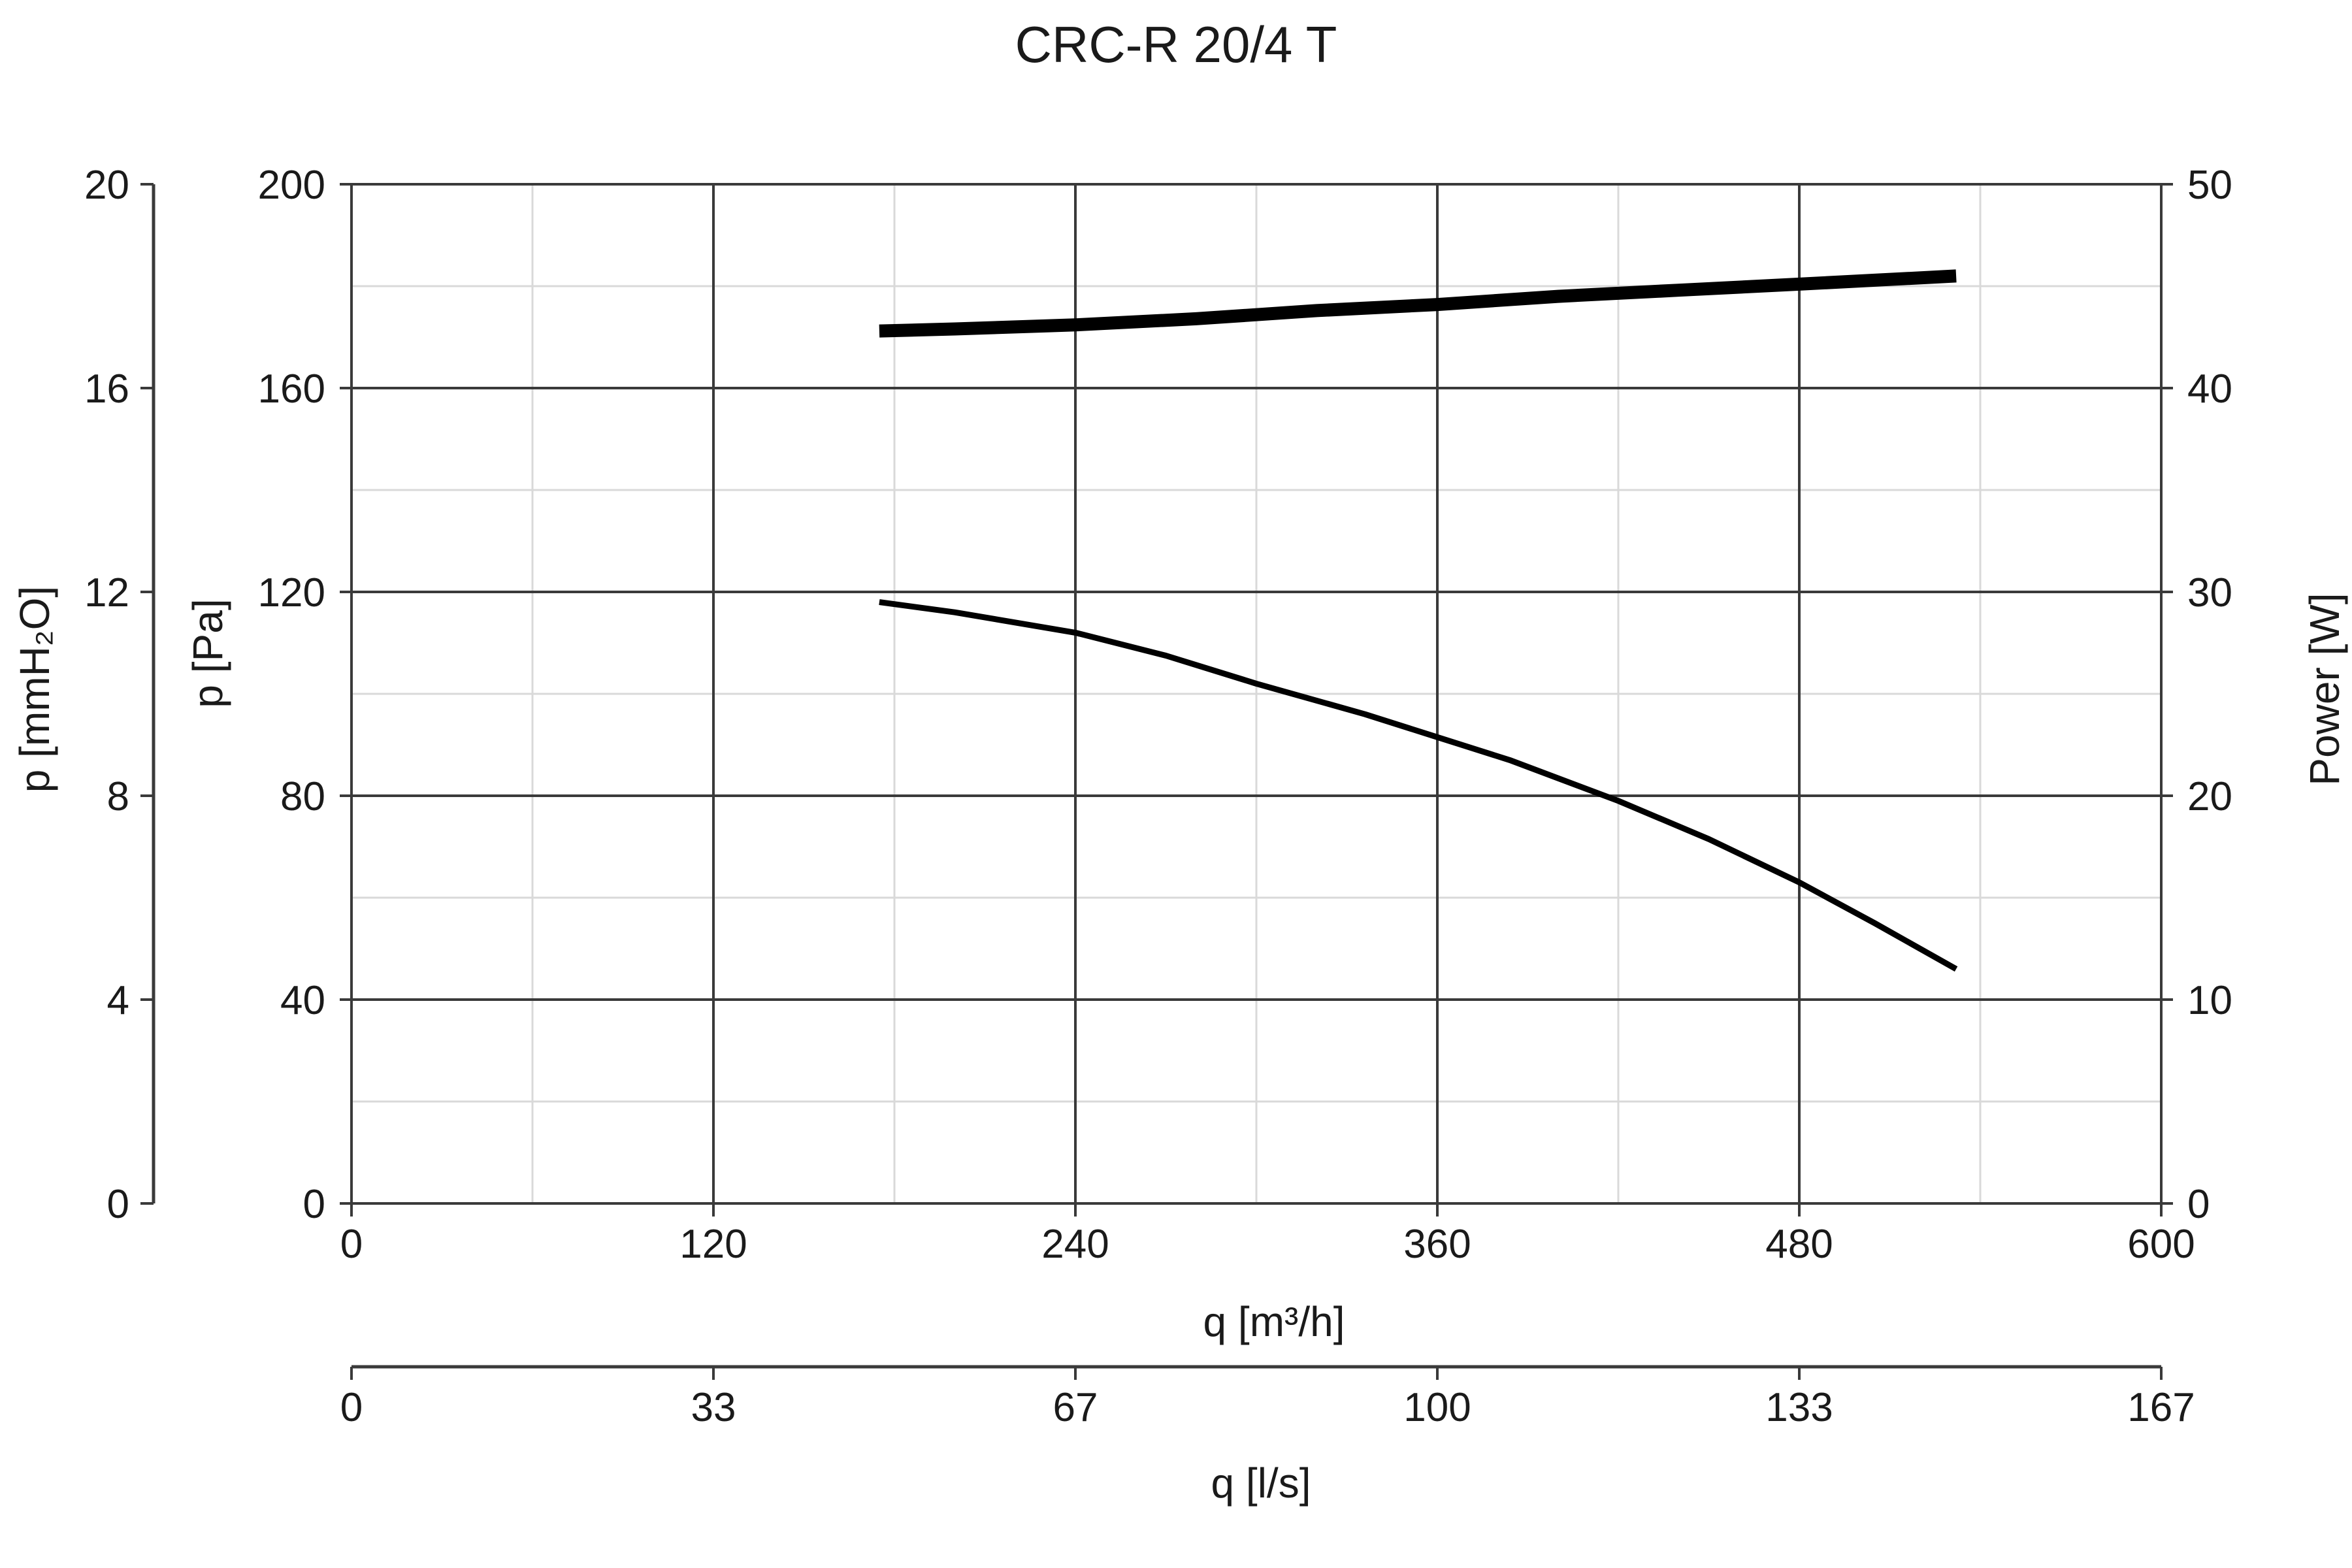  I want to click on y-tick-label: 80, so click(302, 796).